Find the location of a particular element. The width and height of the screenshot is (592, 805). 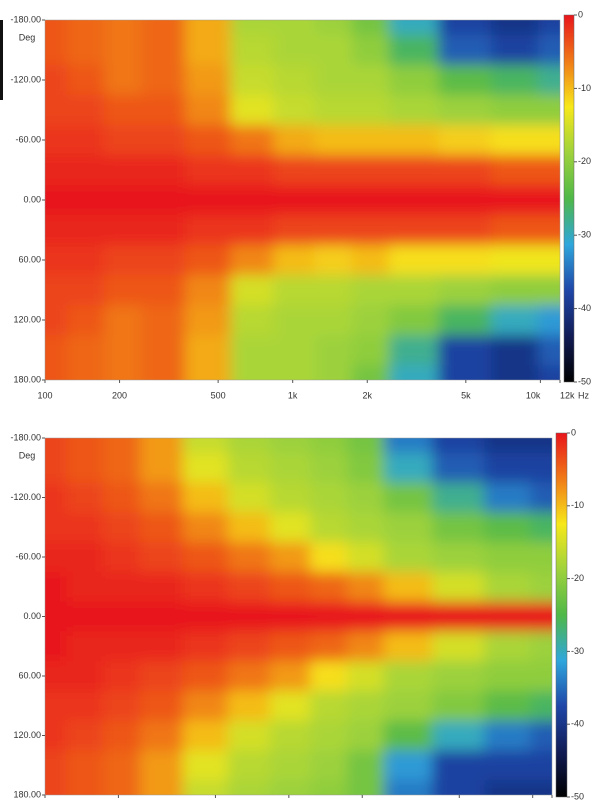

x-tick-label: 500 is located at coordinates (218, 395).